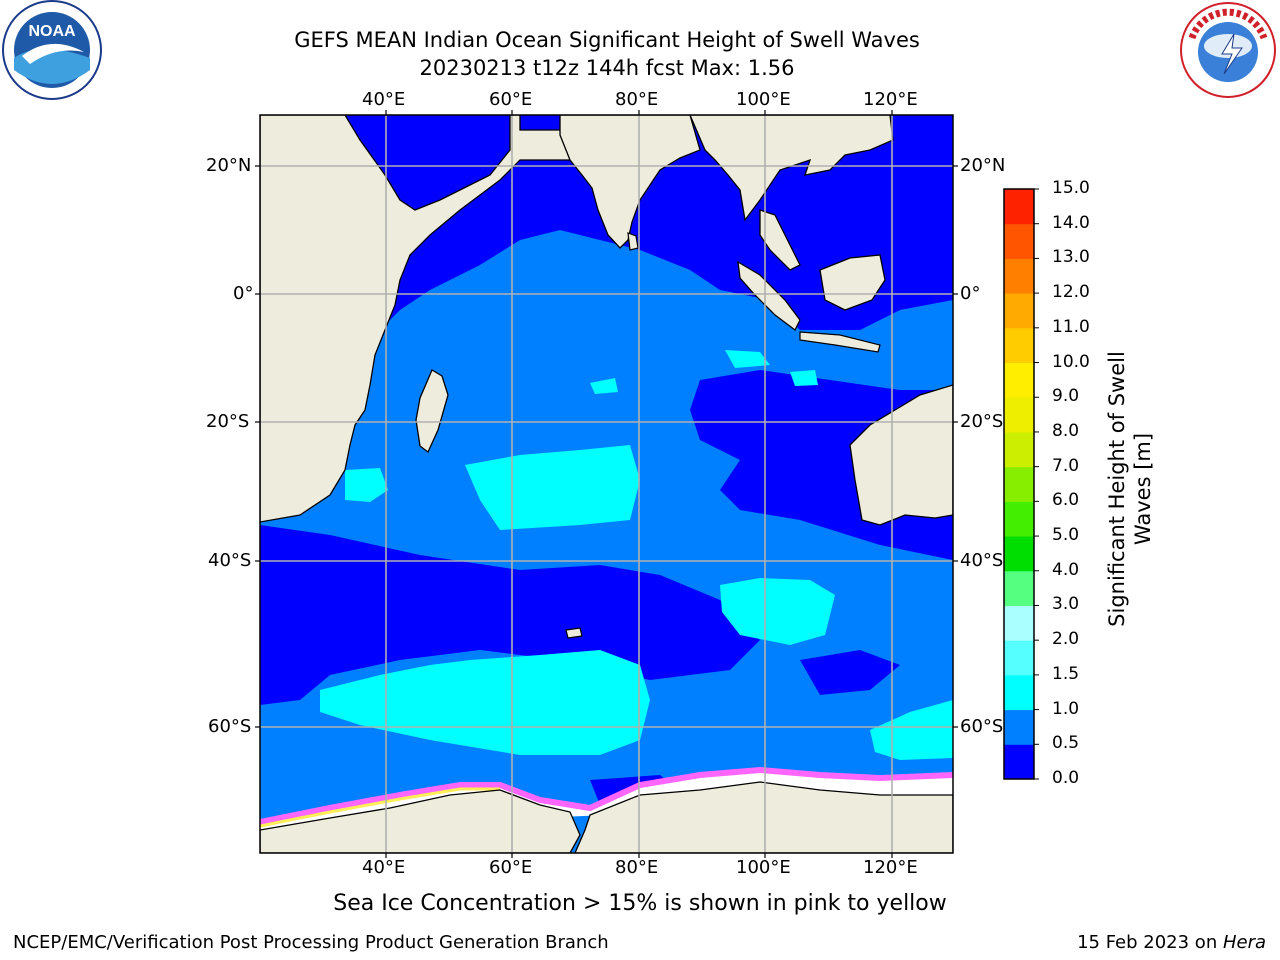  What do you see at coordinates (511, 99) in the screenshot?
I see `lon-label-top: 60°E` at bounding box center [511, 99].